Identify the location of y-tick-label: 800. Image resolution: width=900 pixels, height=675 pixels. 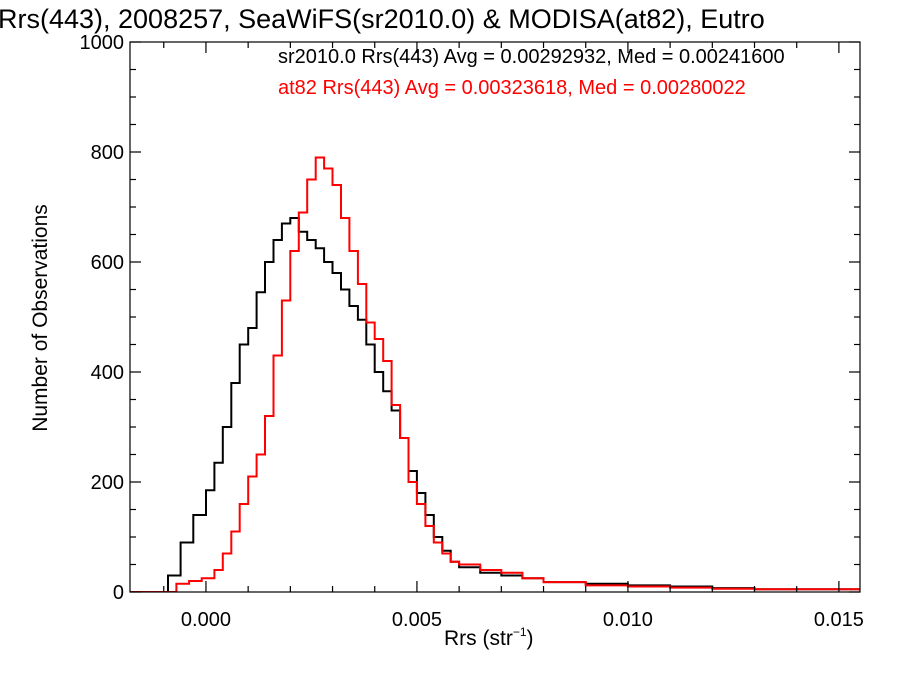
(107, 153).